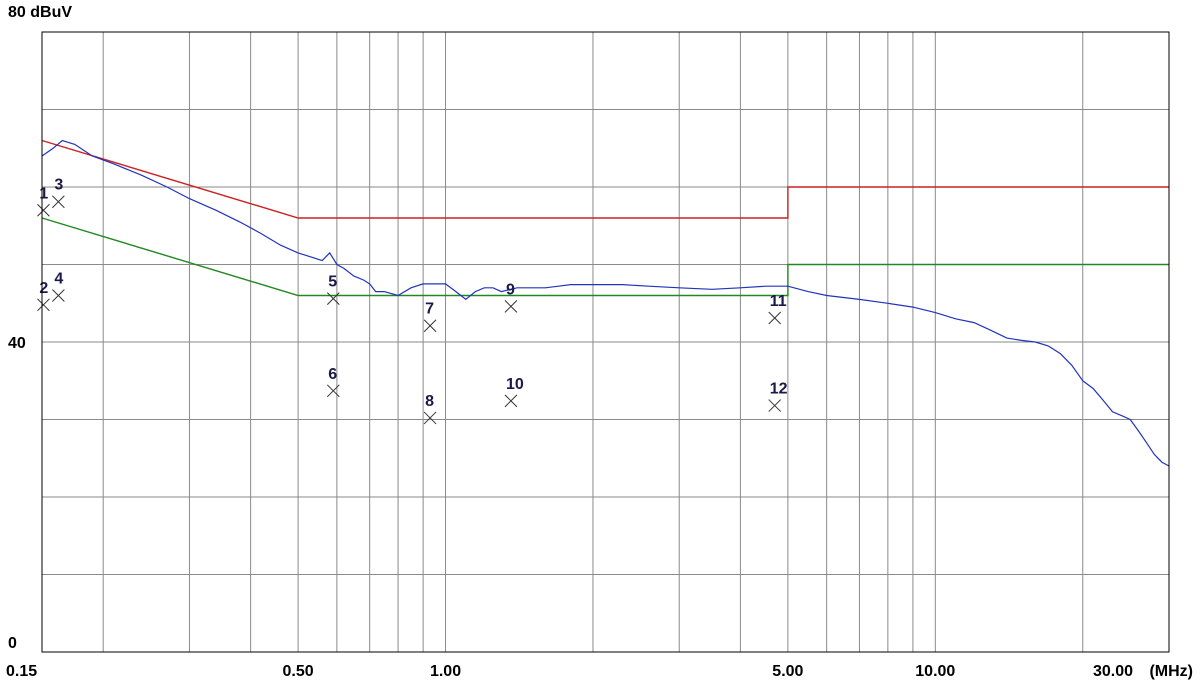 This screenshot has height=684, width=1201. I want to click on quasi-peak-limit-line, so click(605, 179).